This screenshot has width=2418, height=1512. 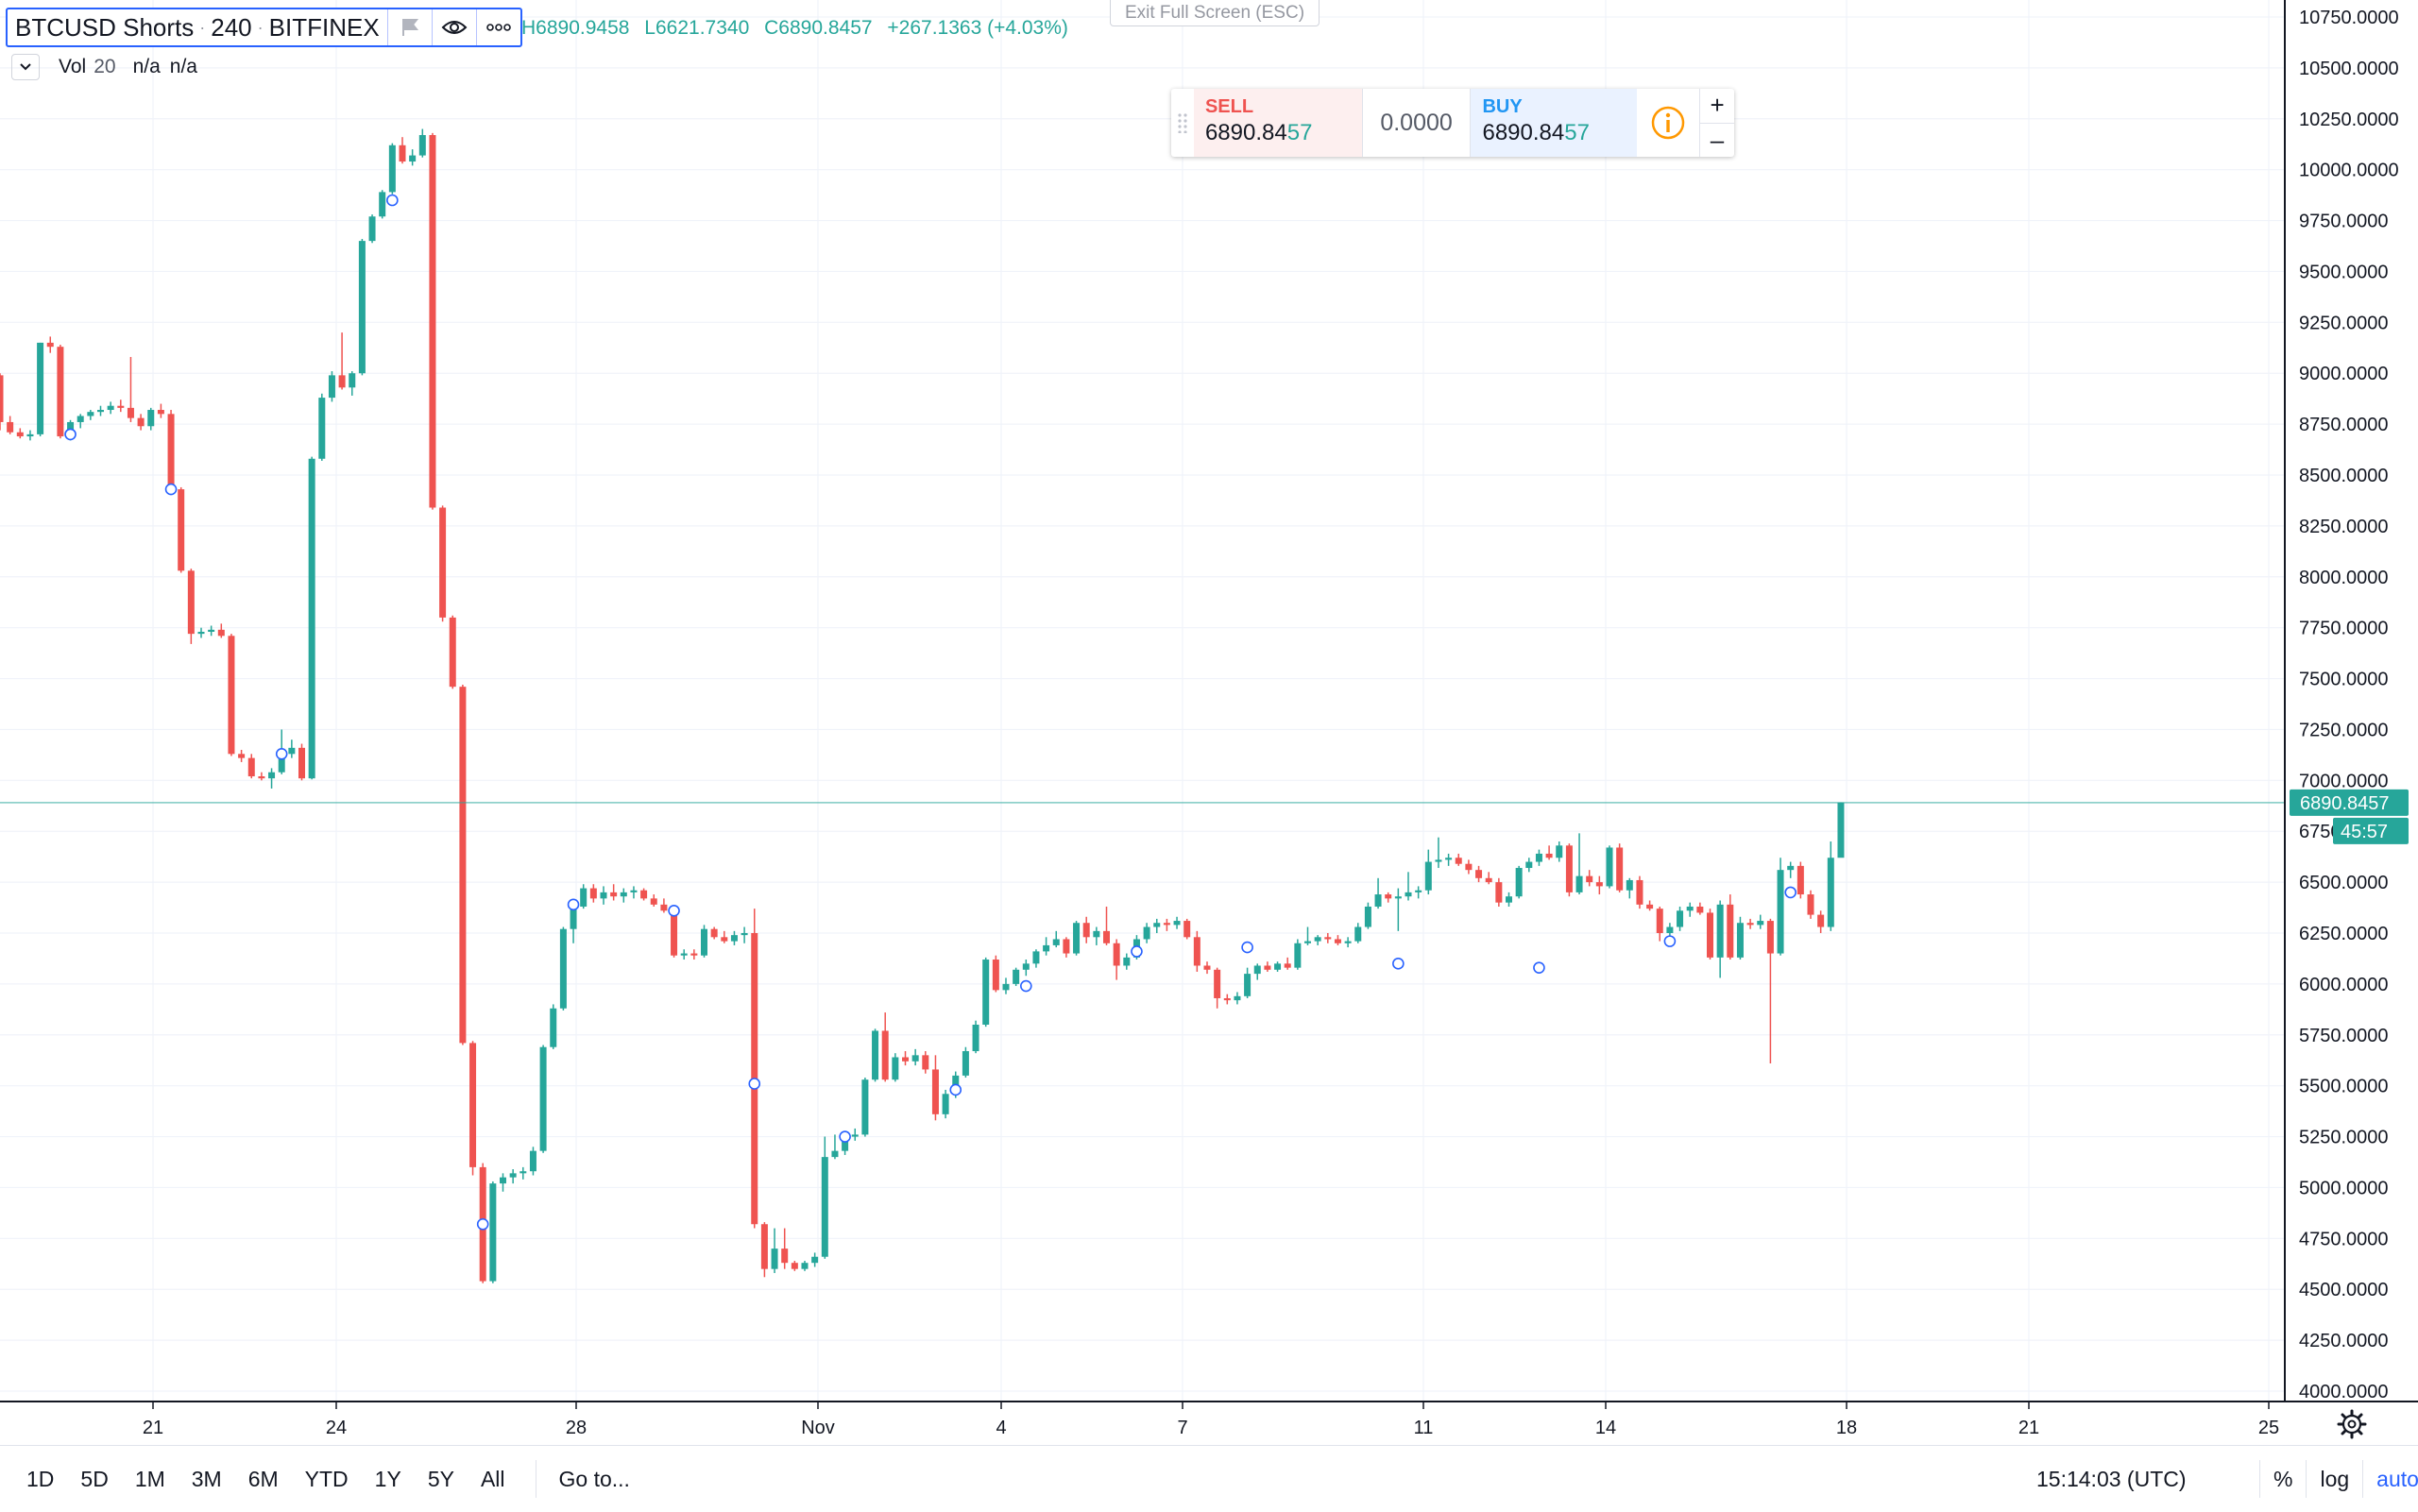 I want to click on collapse-indicators-button, so click(x=25, y=67).